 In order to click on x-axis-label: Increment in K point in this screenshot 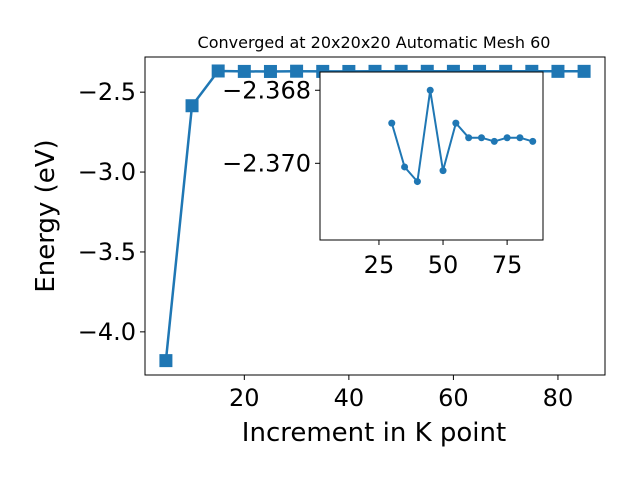, I will do `click(374, 433)`.